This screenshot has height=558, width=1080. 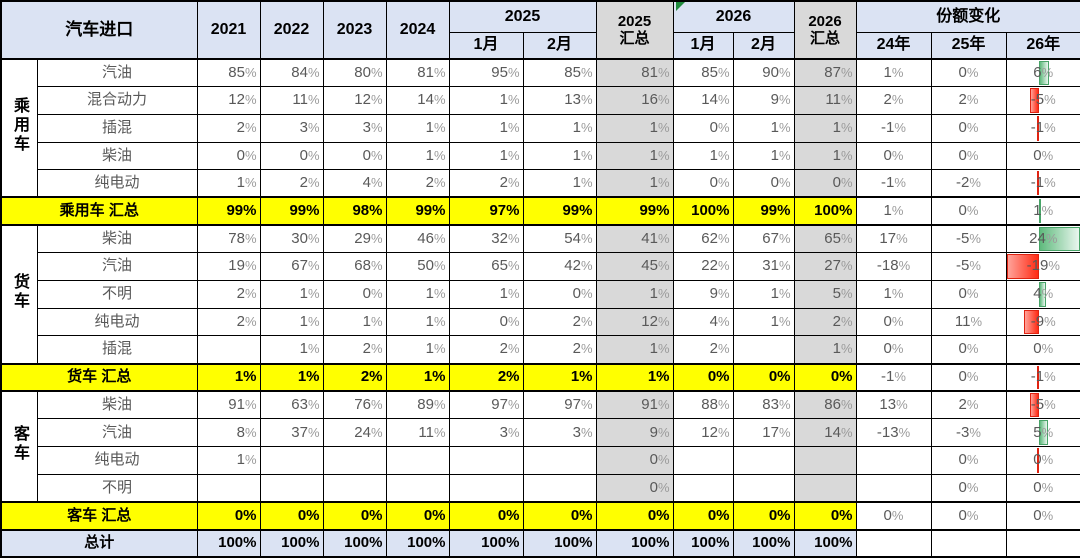 I want to click on negative-databar, so click(x=1034, y=405).